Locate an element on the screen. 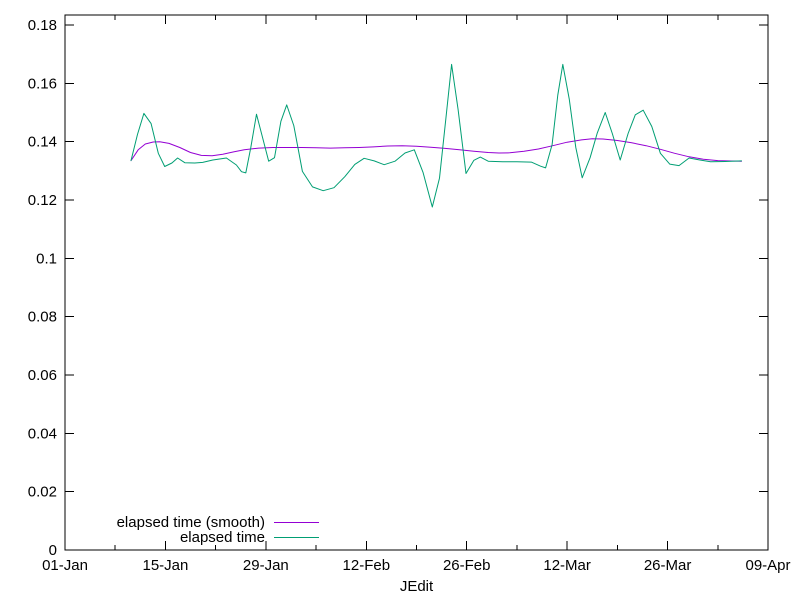  legend-entry: elapsed time (smooth) is located at coordinates (159, 522).